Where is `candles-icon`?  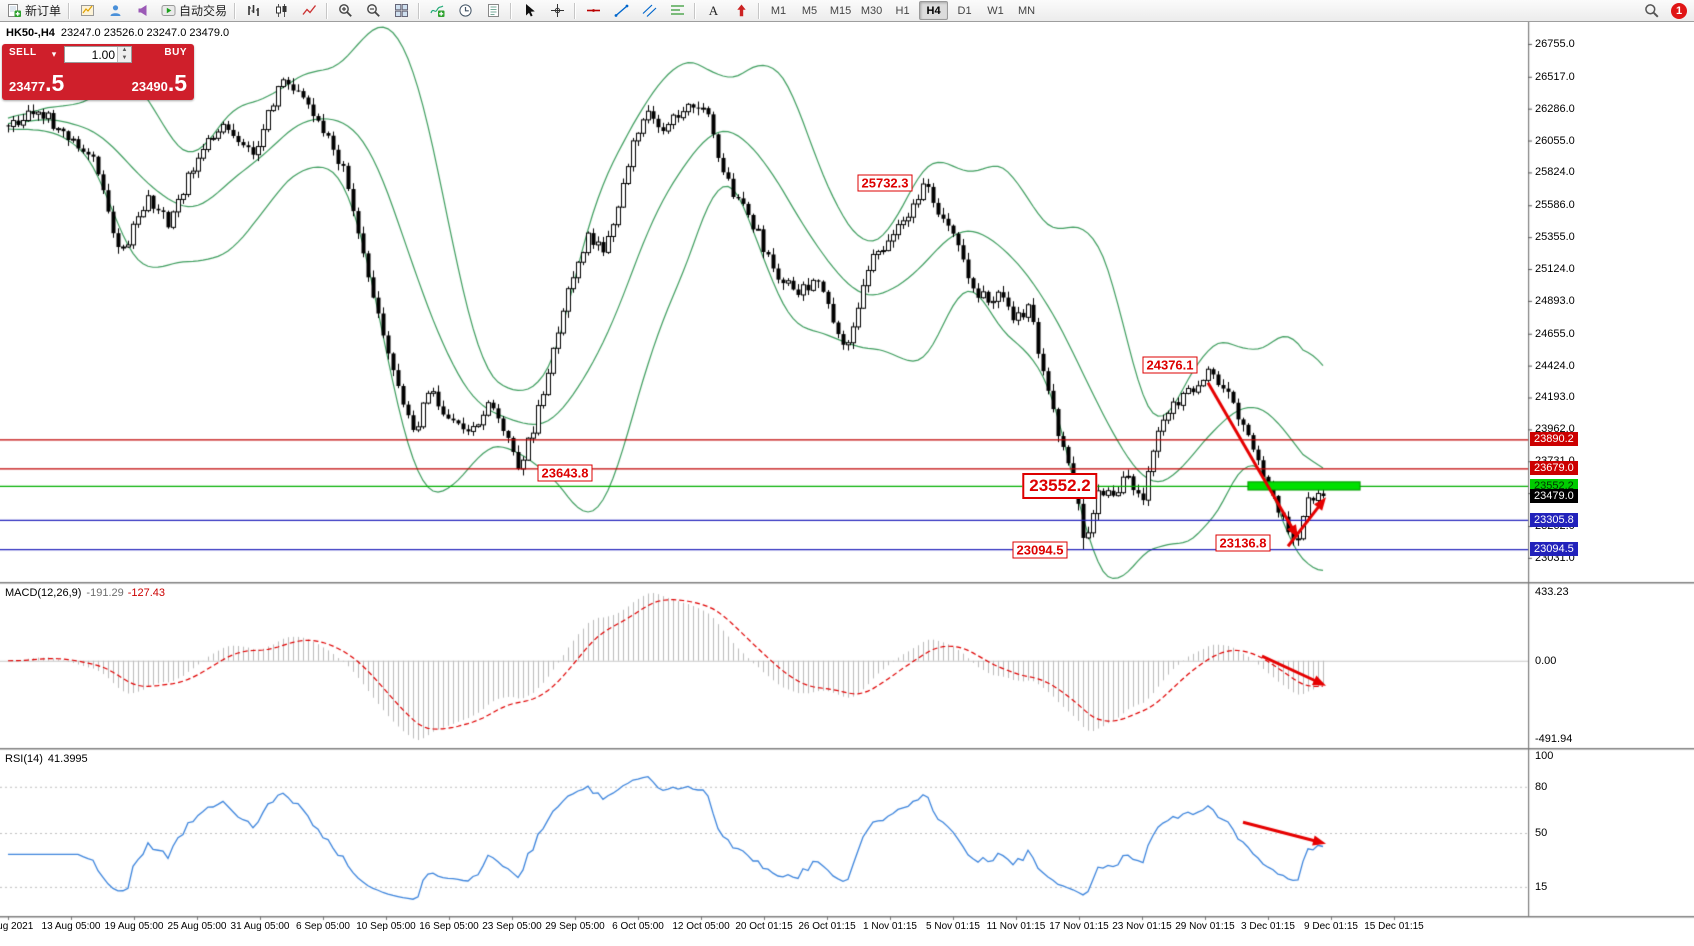
candles-icon is located at coordinates (281, 10).